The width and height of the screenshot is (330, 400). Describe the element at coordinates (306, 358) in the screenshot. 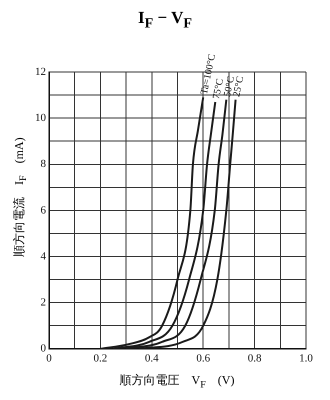

I see `x-tick-label: 1.0` at that location.